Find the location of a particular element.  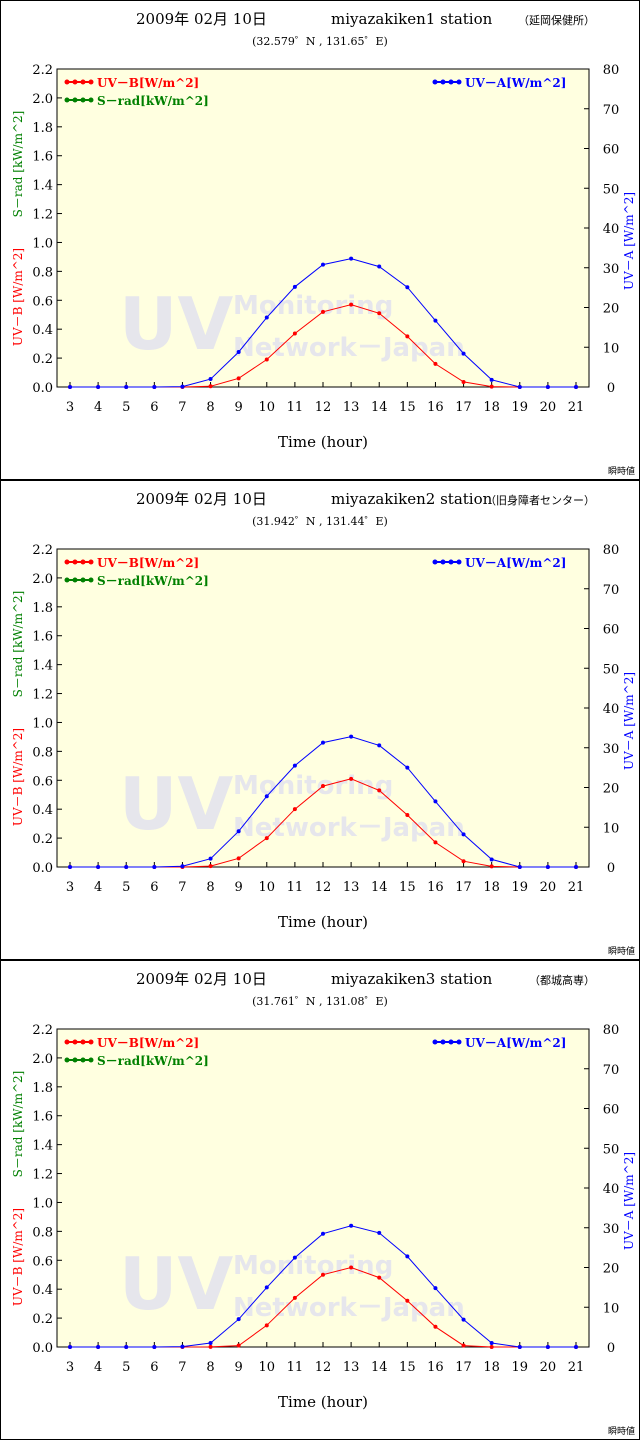

x-tick-label: 14 is located at coordinates (379, 1367).